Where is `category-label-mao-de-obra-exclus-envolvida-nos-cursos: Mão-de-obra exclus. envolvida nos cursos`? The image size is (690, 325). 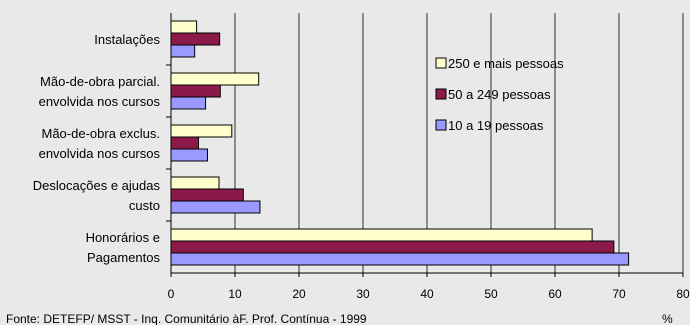 category-label-mao-de-obra-exclus-envolvida-nos-cursos: Mão-de-obra exclus. envolvida nos cursos is located at coordinates (100, 143).